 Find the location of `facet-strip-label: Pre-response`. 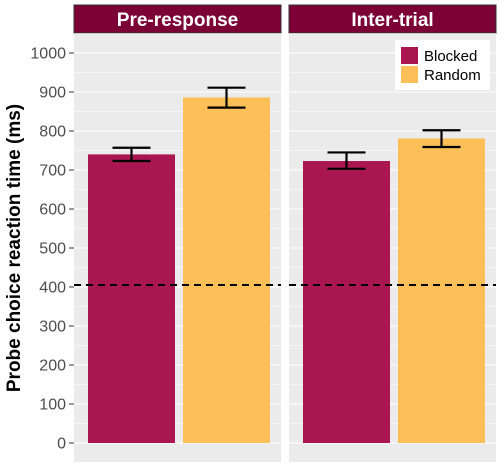

facet-strip-label: Pre-response is located at coordinates (177, 20).